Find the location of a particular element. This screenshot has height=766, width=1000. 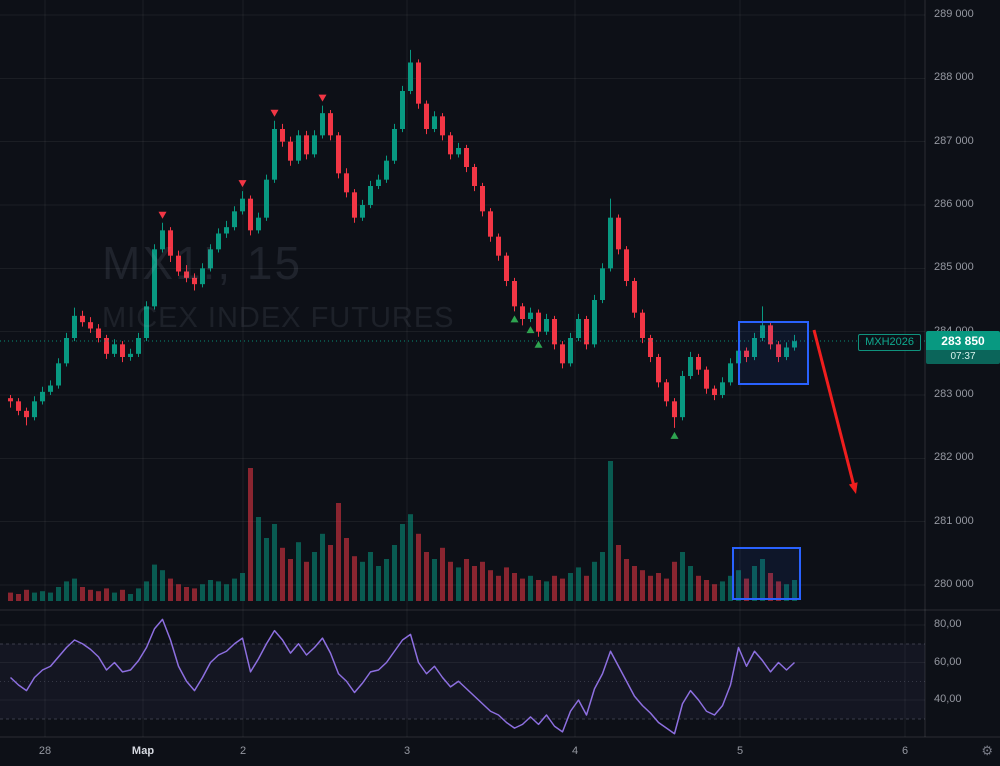

price-axis-label: 283 000 is located at coordinates (954, 394).